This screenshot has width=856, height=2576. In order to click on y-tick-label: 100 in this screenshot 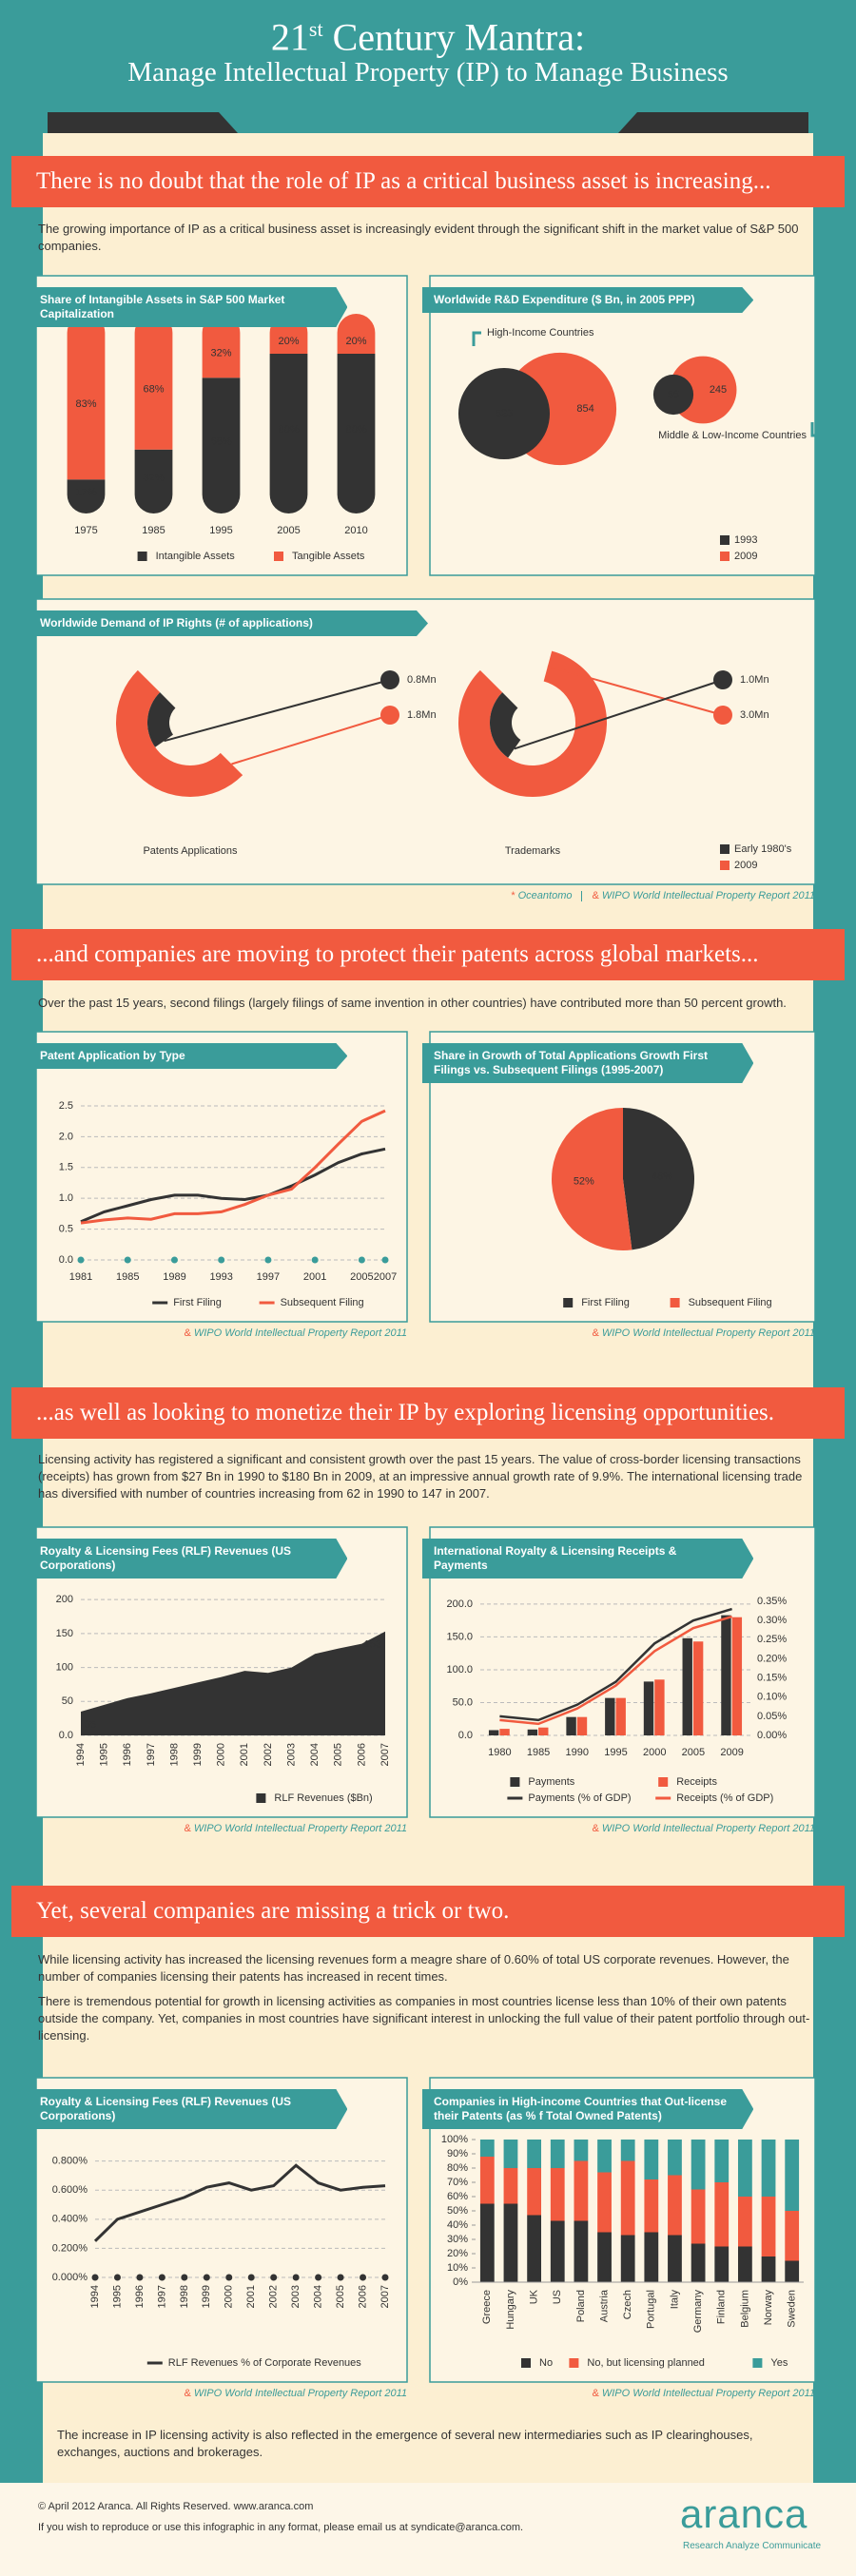, I will do `click(64, 1667)`.